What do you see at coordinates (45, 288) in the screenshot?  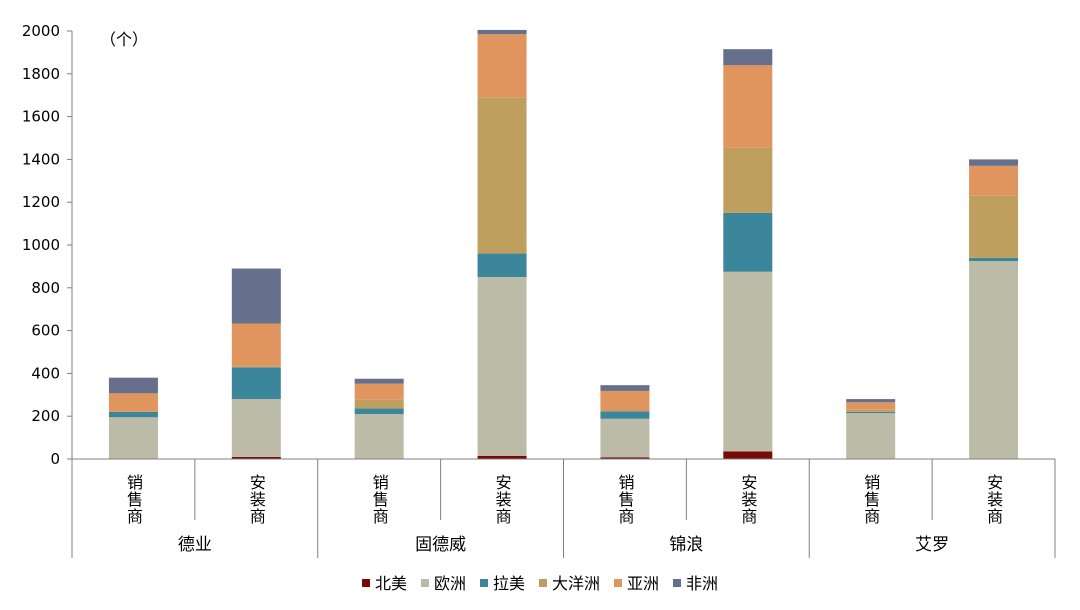 I see `y-tick-label: 800` at bounding box center [45, 288].